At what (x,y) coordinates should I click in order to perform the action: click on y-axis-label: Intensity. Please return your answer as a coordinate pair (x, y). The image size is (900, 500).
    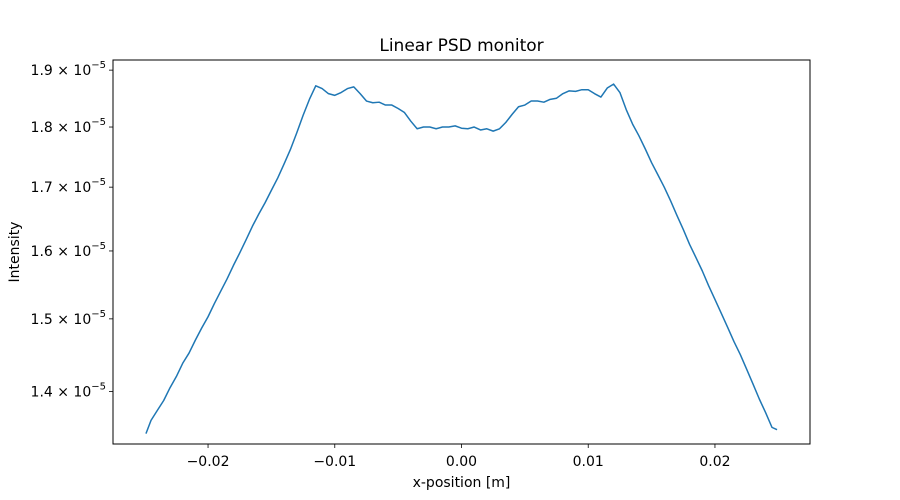
    Looking at the image, I should click on (15, 252).